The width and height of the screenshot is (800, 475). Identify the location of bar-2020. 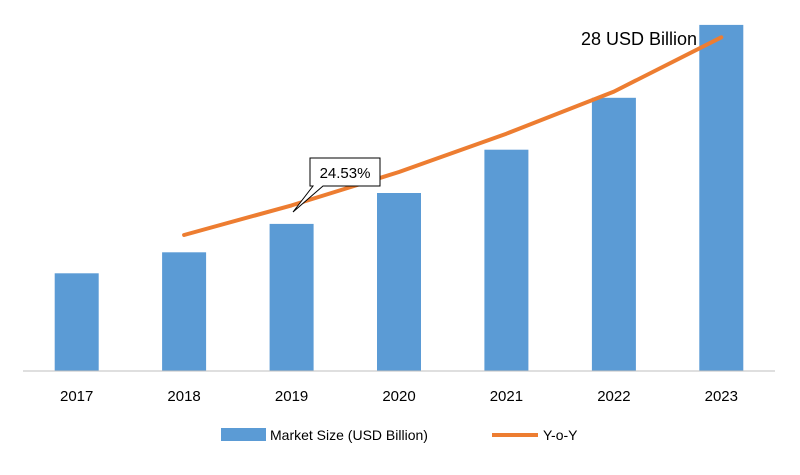
(399, 282).